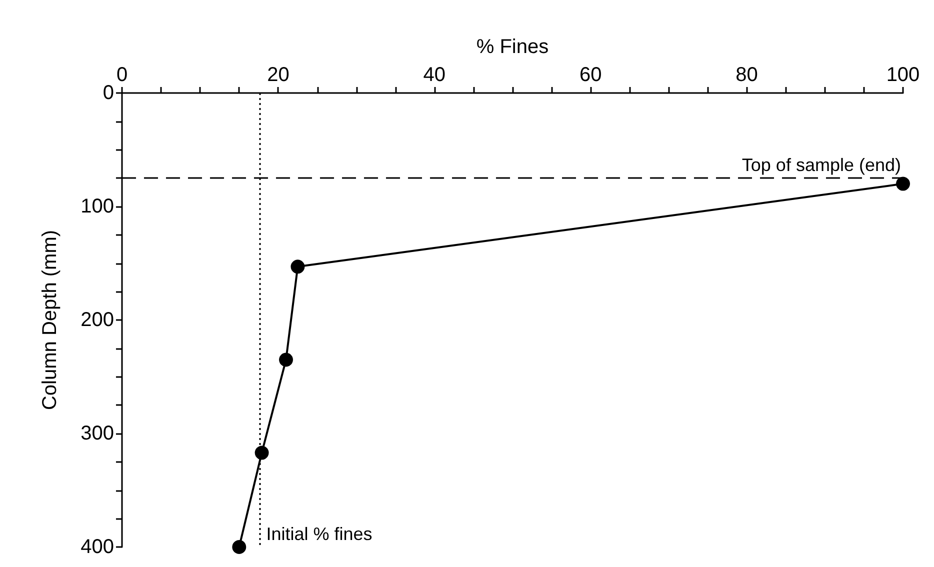 The image size is (934, 567). Describe the element at coordinates (108, 93) in the screenshot. I see `y-tick-label: 0` at that location.